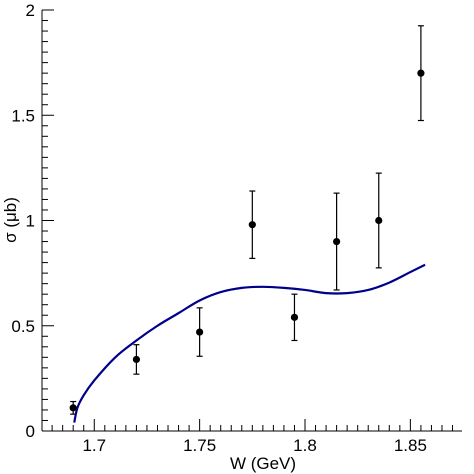 This screenshot has height=474, width=474. What do you see at coordinates (94, 445) in the screenshot?
I see `x-tick-label: 1.7` at bounding box center [94, 445].